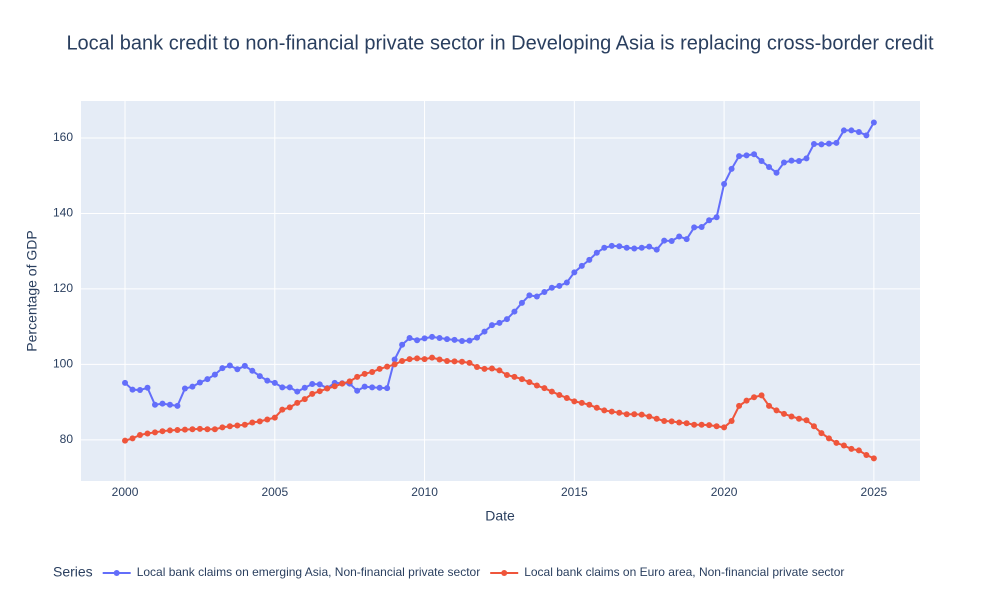 This screenshot has height=600, width=1000. What do you see at coordinates (274, 492) in the screenshot?
I see `x-tick-label: 2005` at bounding box center [274, 492].